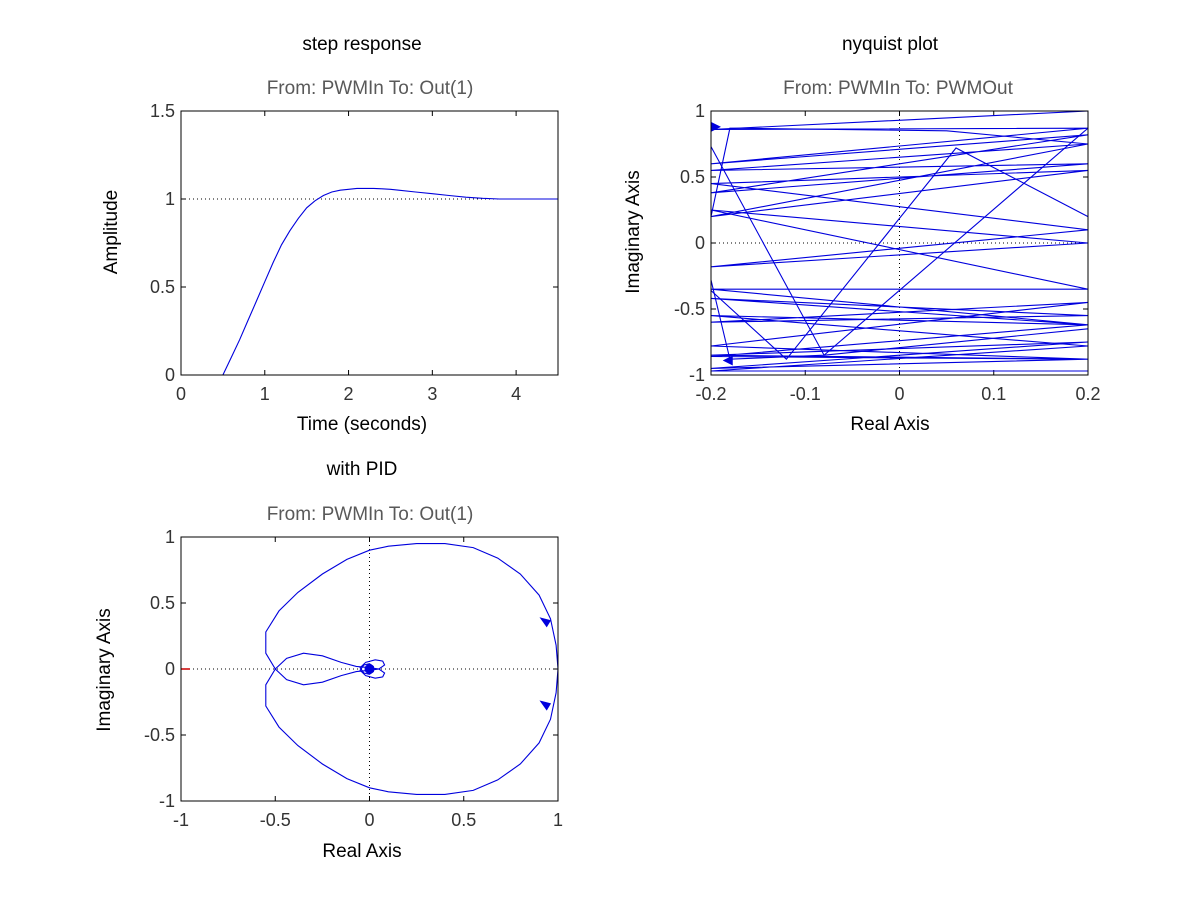  Describe the element at coordinates (689, 309) in the screenshot. I see `nyquist-ytick-label: -0.5` at that location.